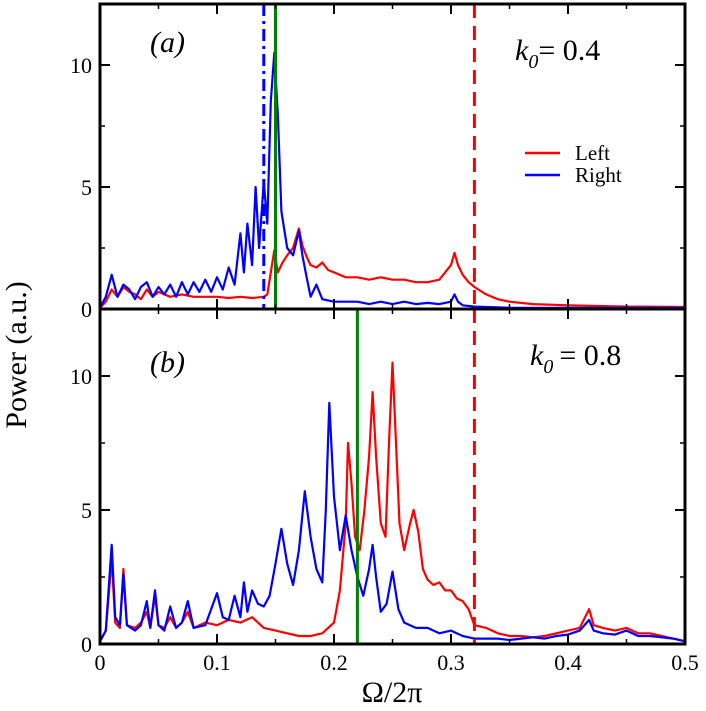 This screenshot has height=711, width=706. I want to click on panel-b-k-value: = 0.8, so click(590, 355).